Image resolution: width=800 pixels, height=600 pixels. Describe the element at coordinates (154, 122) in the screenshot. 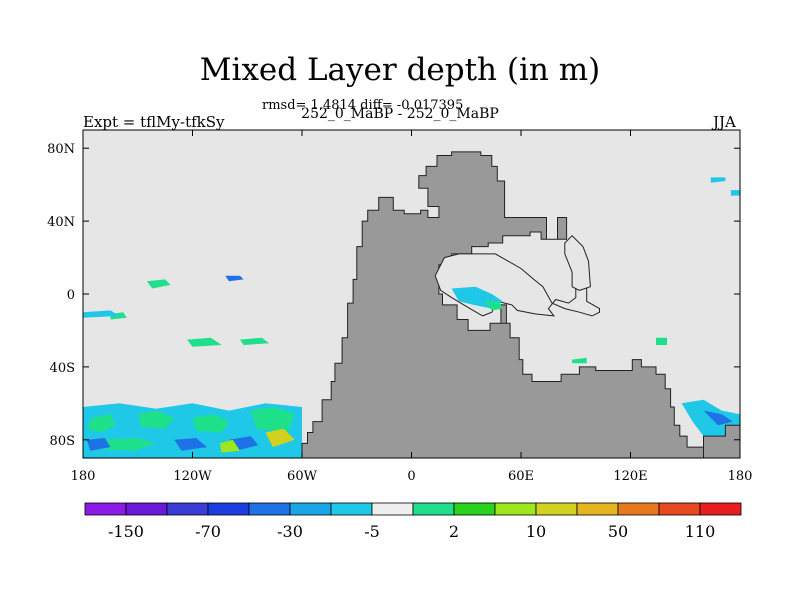

I see `experiment-label: Expt = tflMy-tfkSy` at that location.